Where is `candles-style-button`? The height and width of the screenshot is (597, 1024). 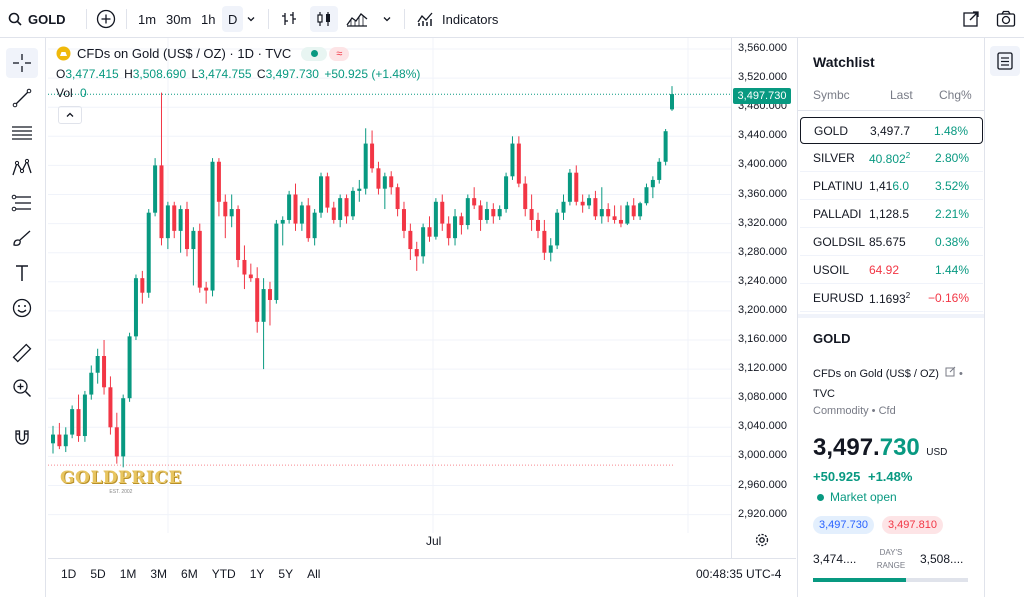 candles-style-button is located at coordinates (324, 19).